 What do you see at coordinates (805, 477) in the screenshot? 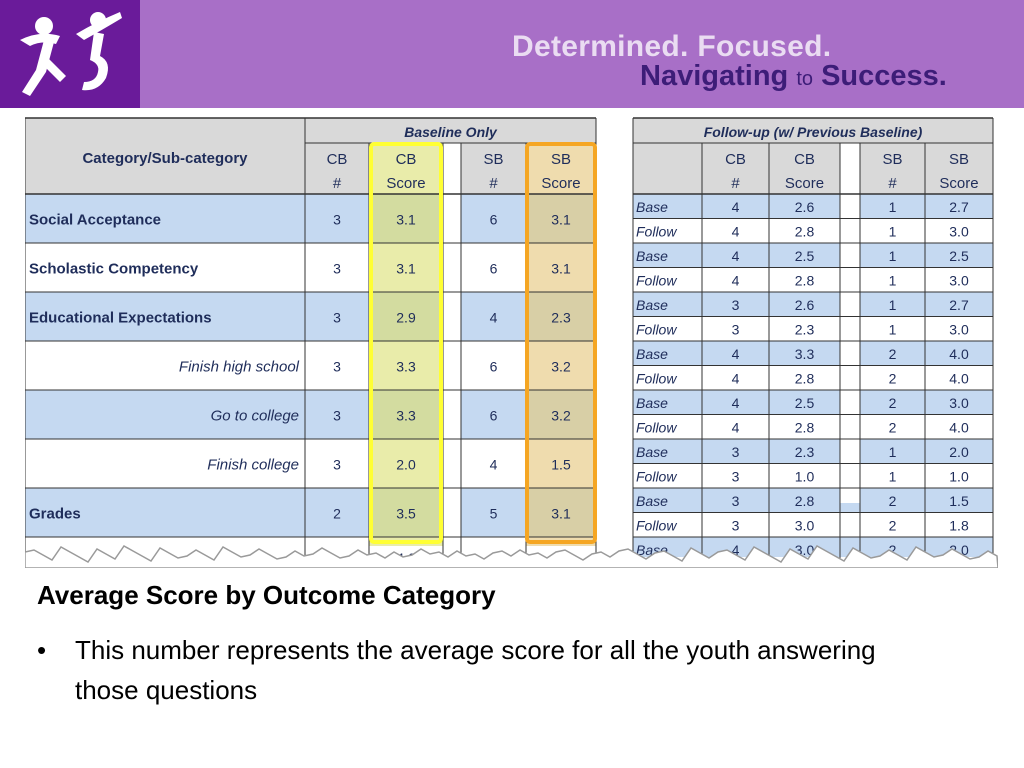
I see `followup-cb-score: 1.0` at bounding box center [805, 477].